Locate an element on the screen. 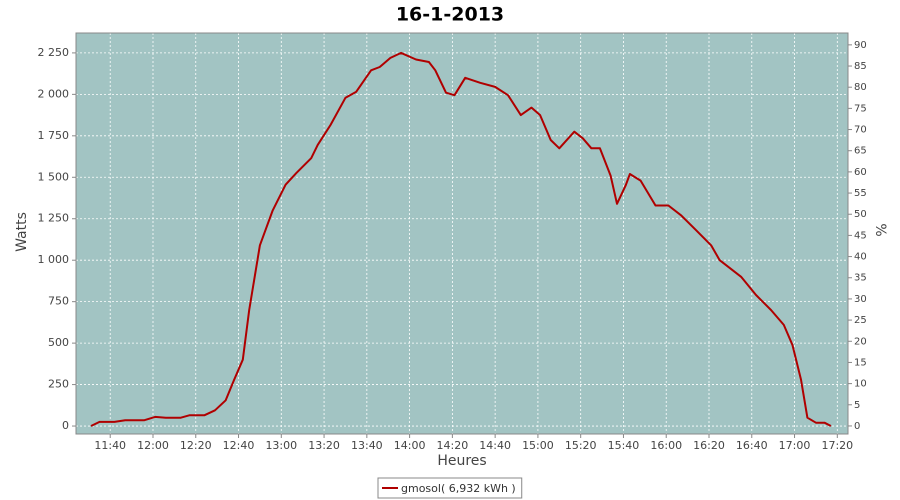 The image size is (900, 500). y-tick-label: 1 500 is located at coordinates (54, 176).